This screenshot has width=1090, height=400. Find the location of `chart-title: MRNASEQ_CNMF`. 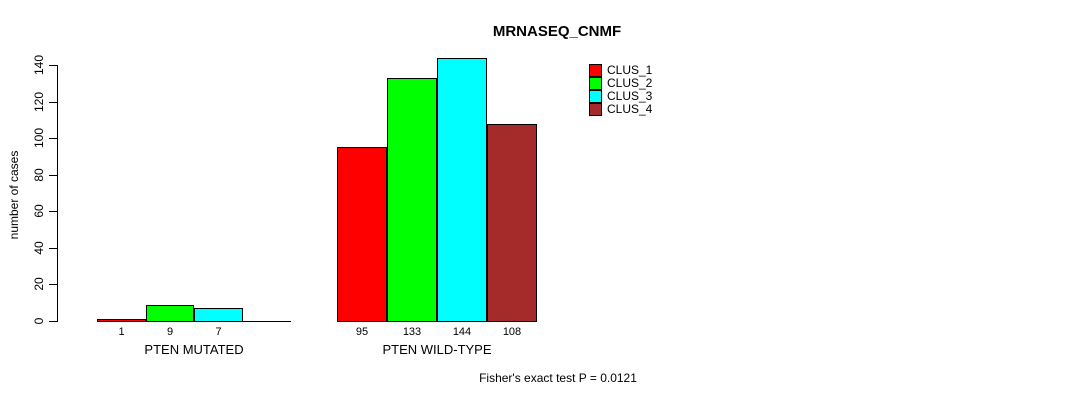

chart-title: MRNASEQ_CNMF is located at coordinates (557, 31).